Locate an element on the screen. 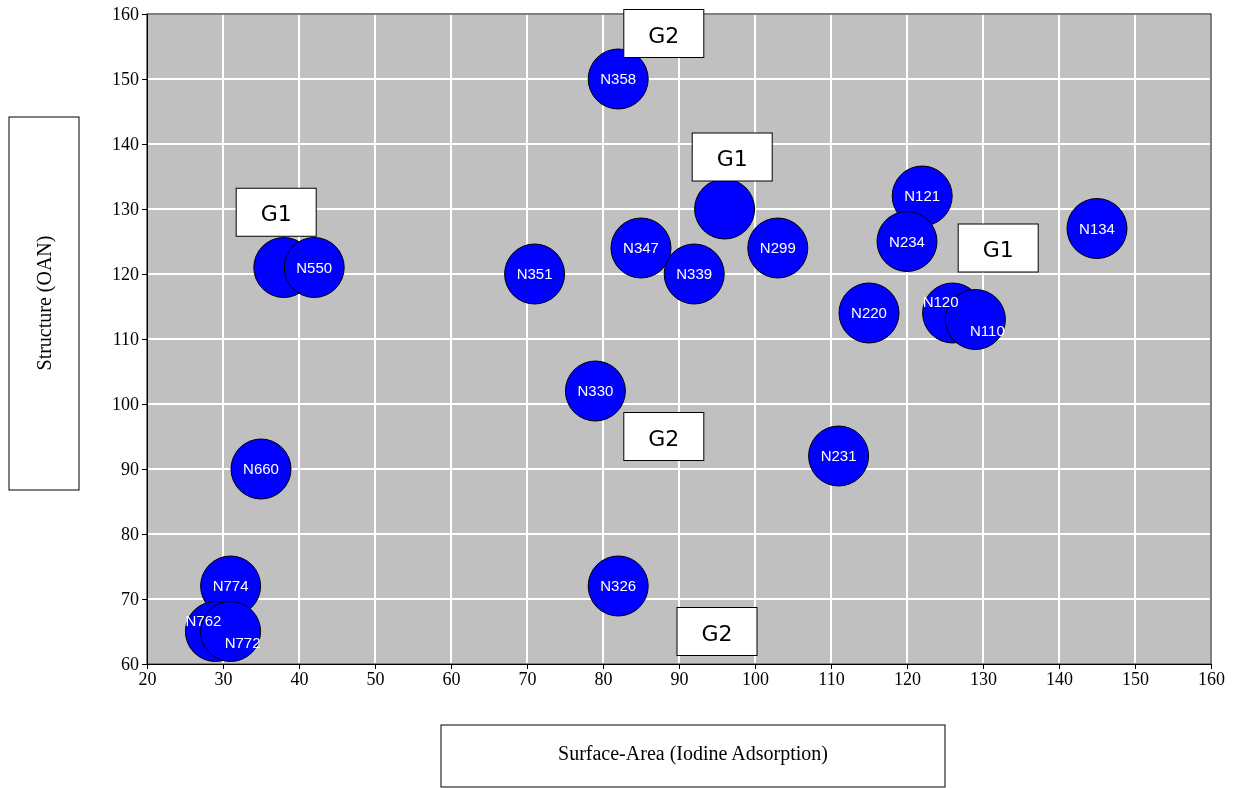 Image resolution: width=1241 pixels, height=788 pixels. annotation: N134 is located at coordinates (1097, 228).